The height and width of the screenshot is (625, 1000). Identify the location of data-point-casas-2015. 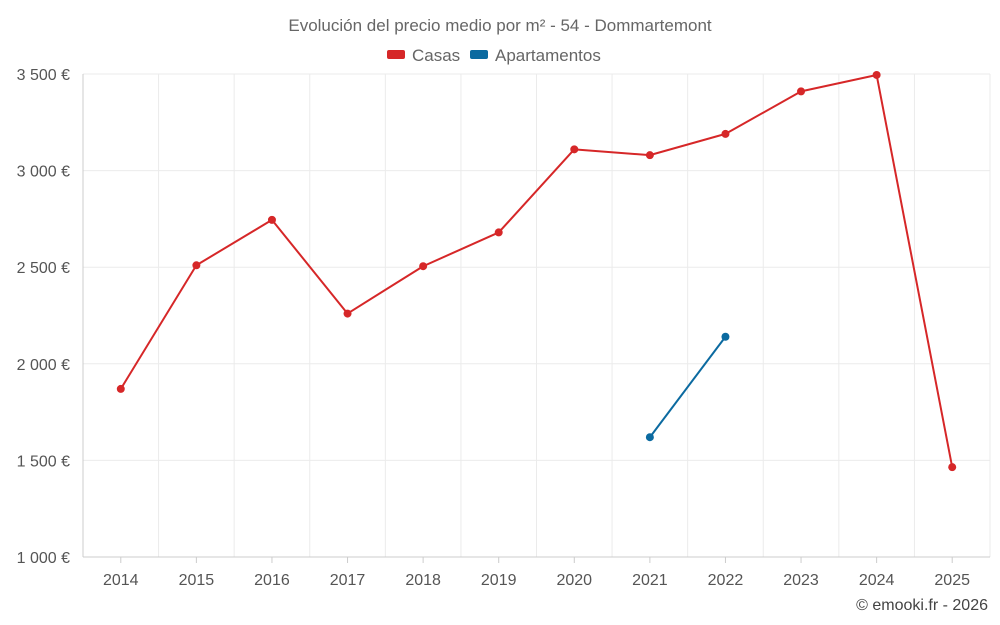
(196, 265).